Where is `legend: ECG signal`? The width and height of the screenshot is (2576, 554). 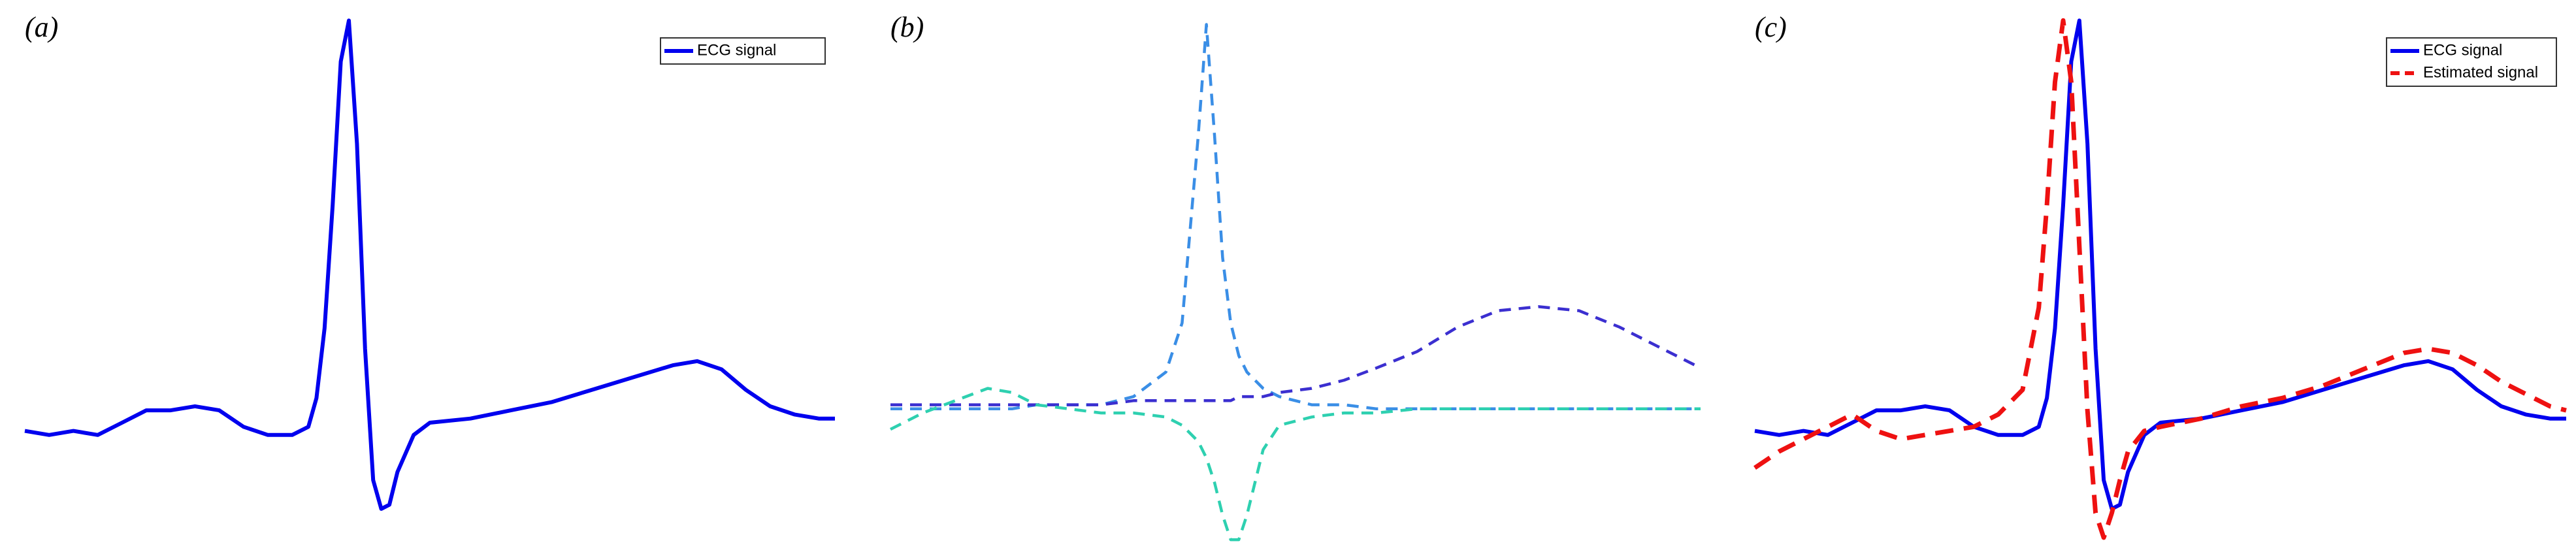 legend: ECG signal is located at coordinates (743, 51).